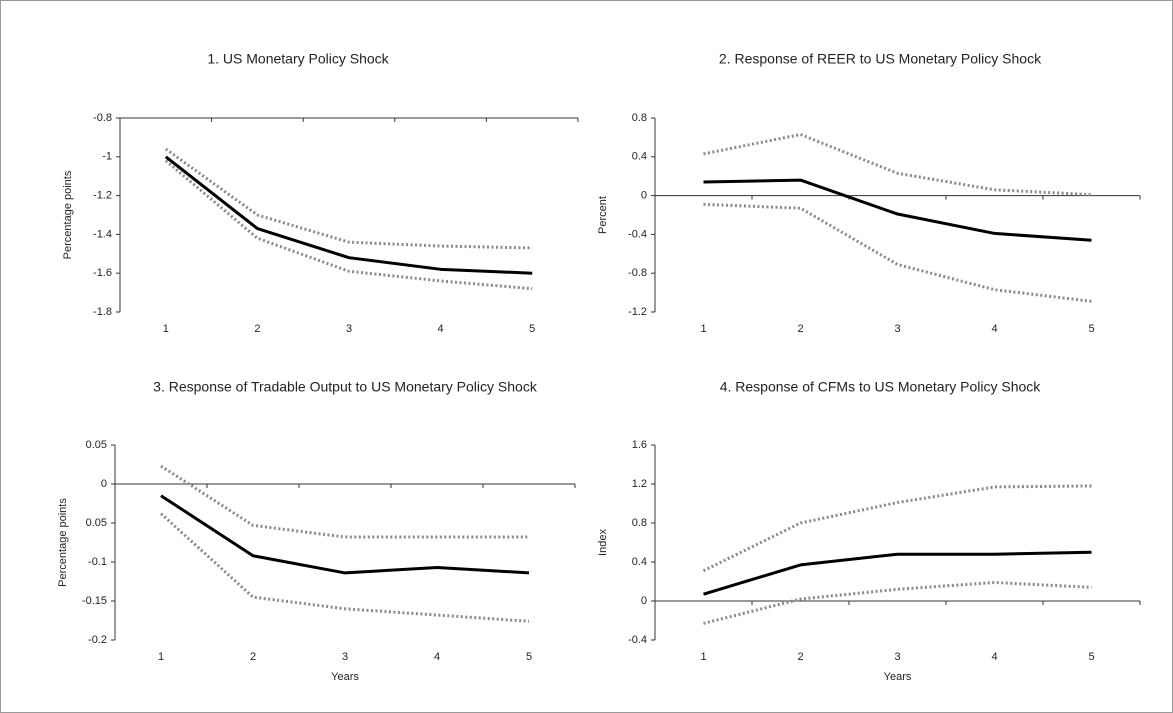 The width and height of the screenshot is (1173, 713). What do you see at coordinates (603, 215) in the screenshot?
I see `y-axis-label: Percent` at bounding box center [603, 215].